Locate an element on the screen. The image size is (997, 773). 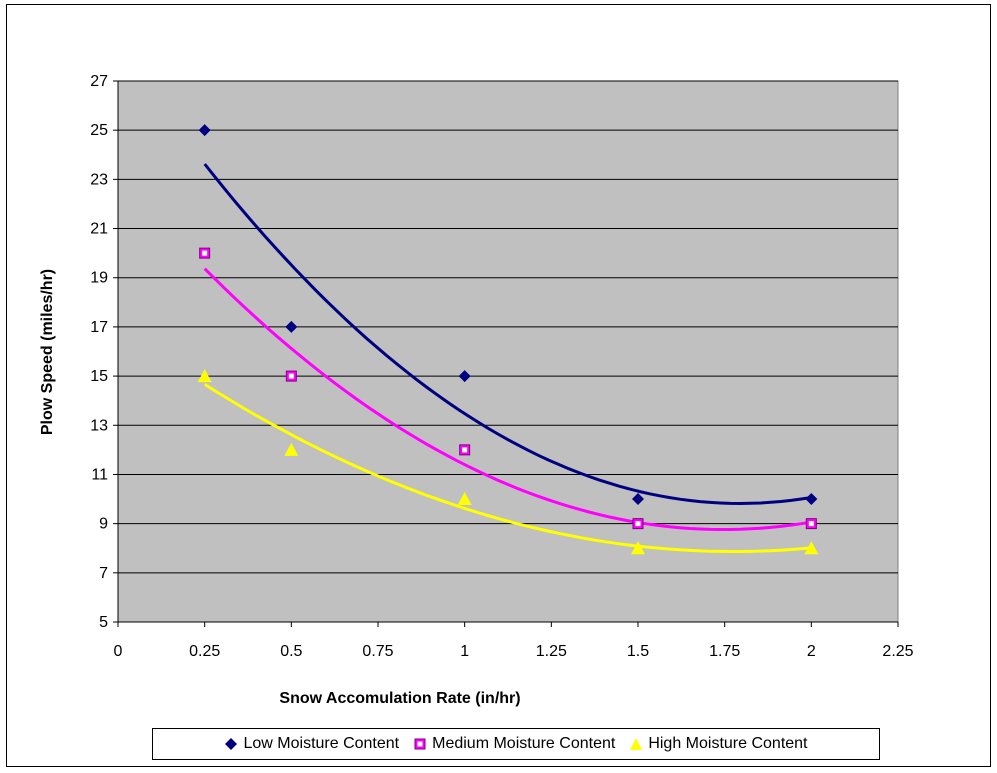
diamond-marker-icon is located at coordinates (231, 744).